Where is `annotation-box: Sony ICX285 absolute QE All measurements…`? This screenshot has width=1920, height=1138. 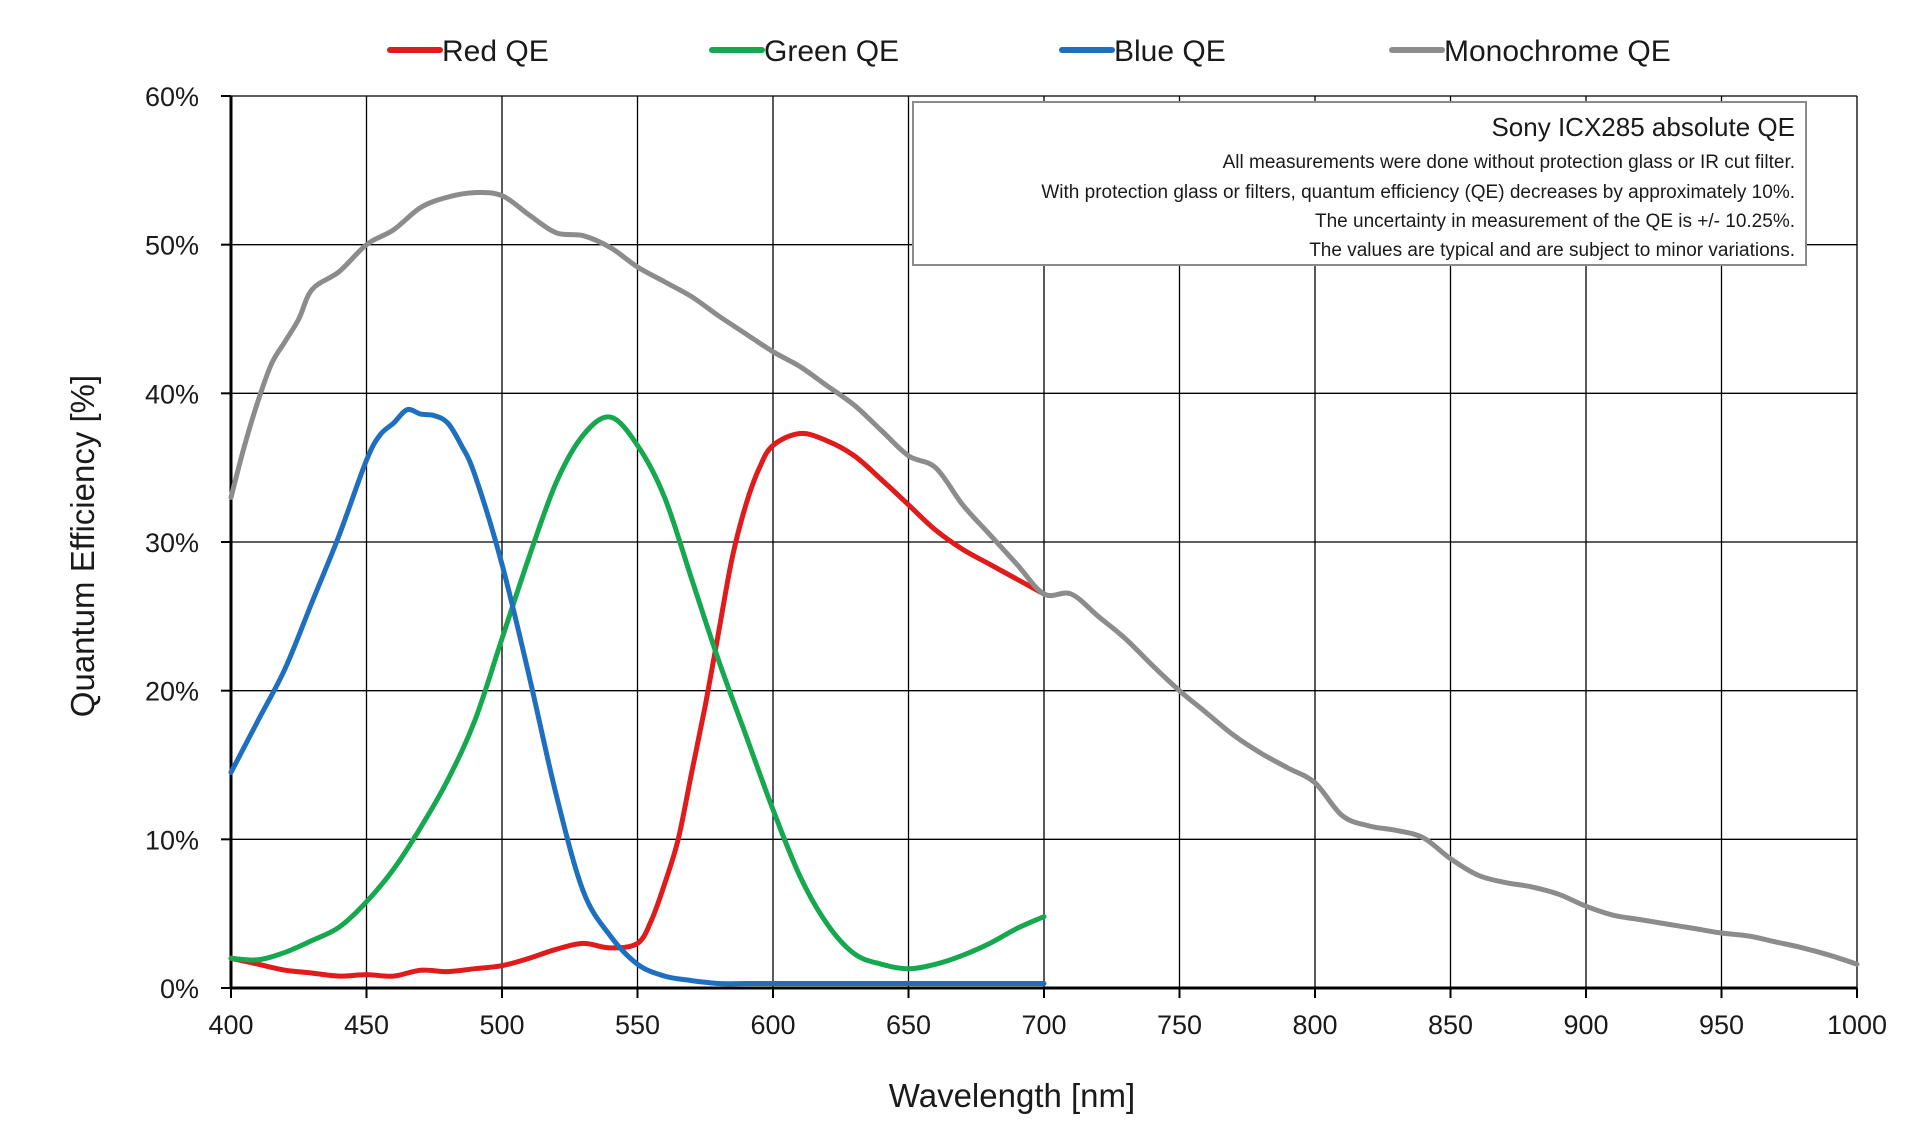
annotation-box: Sony ICX285 absolute QE All measurements… is located at coordinates (1359, 183).